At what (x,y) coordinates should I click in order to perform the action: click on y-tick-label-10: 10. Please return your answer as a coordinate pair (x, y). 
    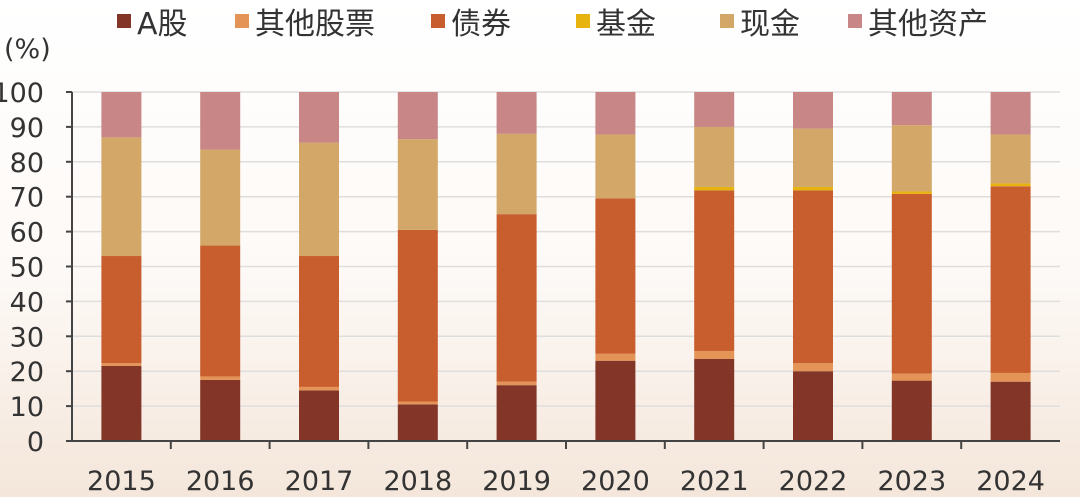
    Looking at the image, I should click on (27, 407).